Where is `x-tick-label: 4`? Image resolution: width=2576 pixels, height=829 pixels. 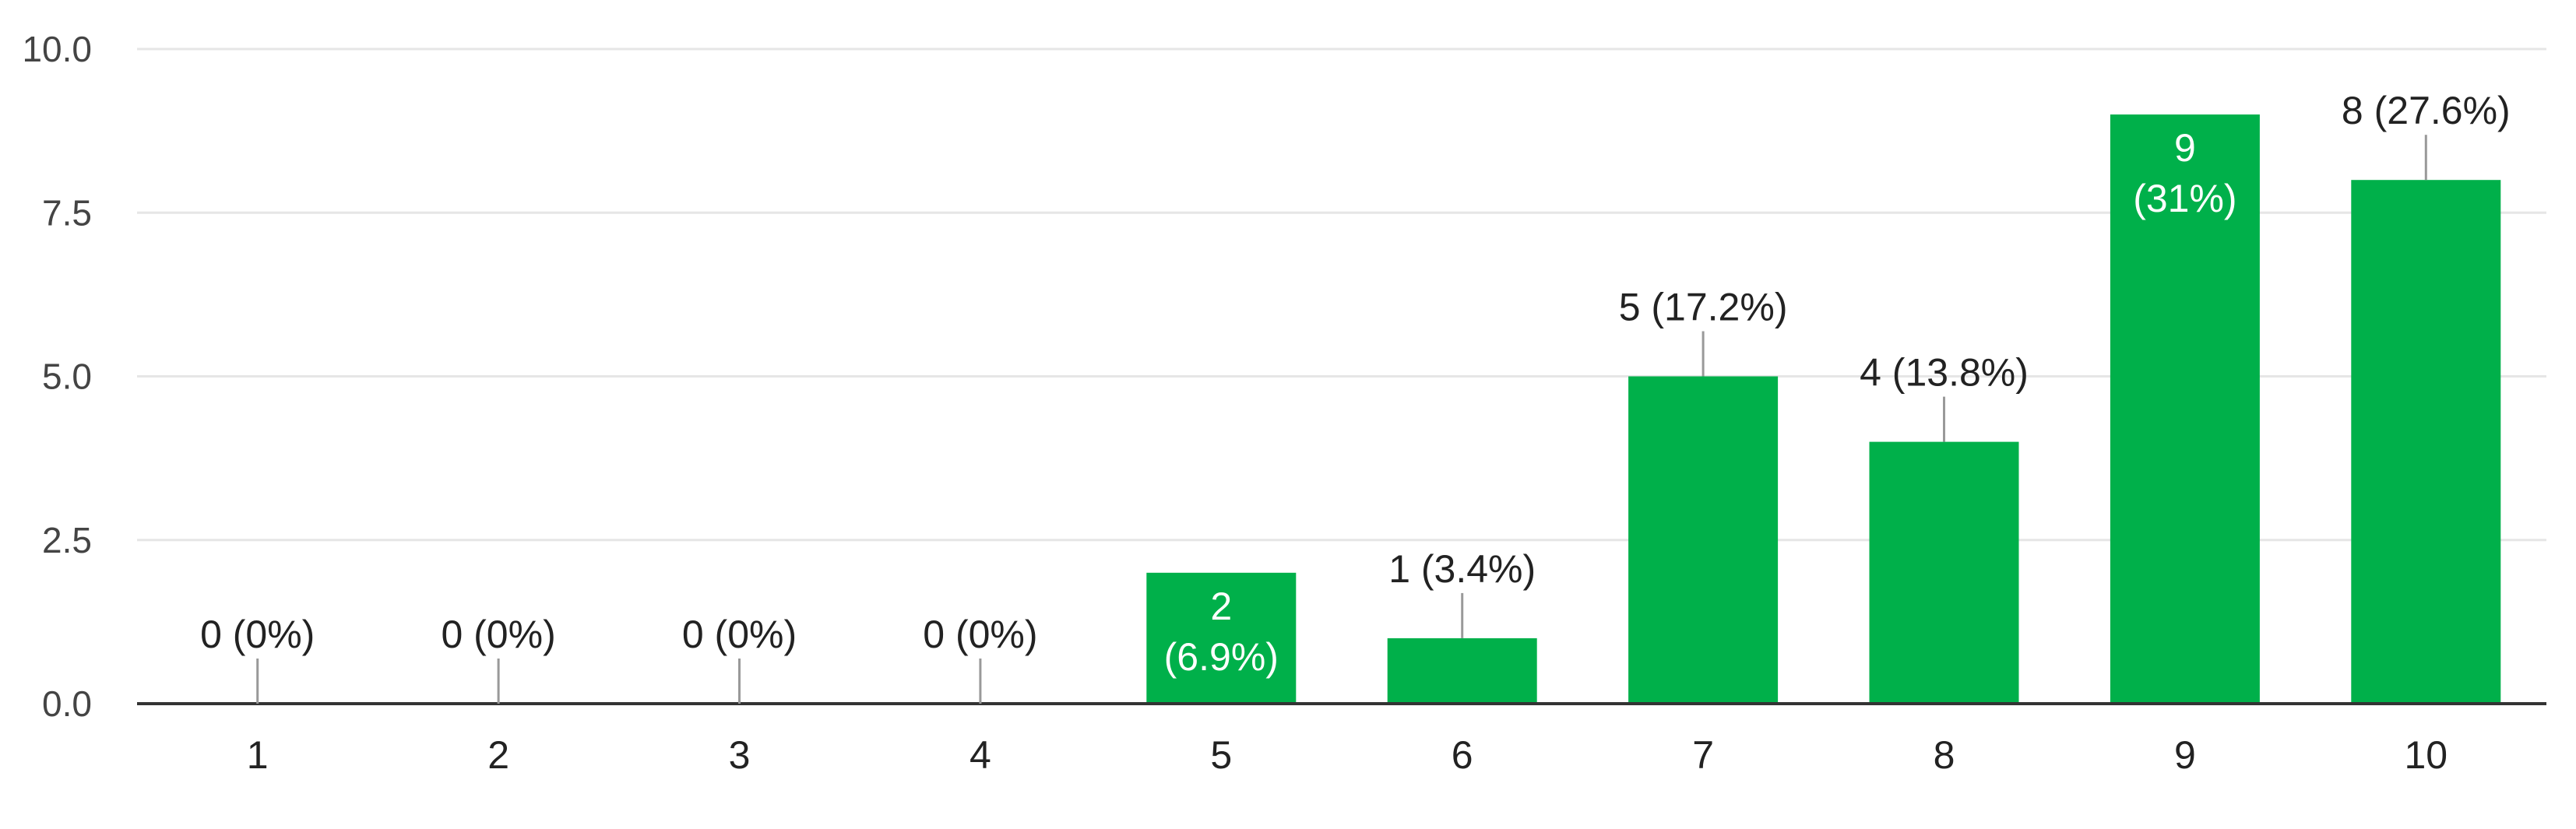
x-tick-label: 4 is located at coordinates (980, 755).